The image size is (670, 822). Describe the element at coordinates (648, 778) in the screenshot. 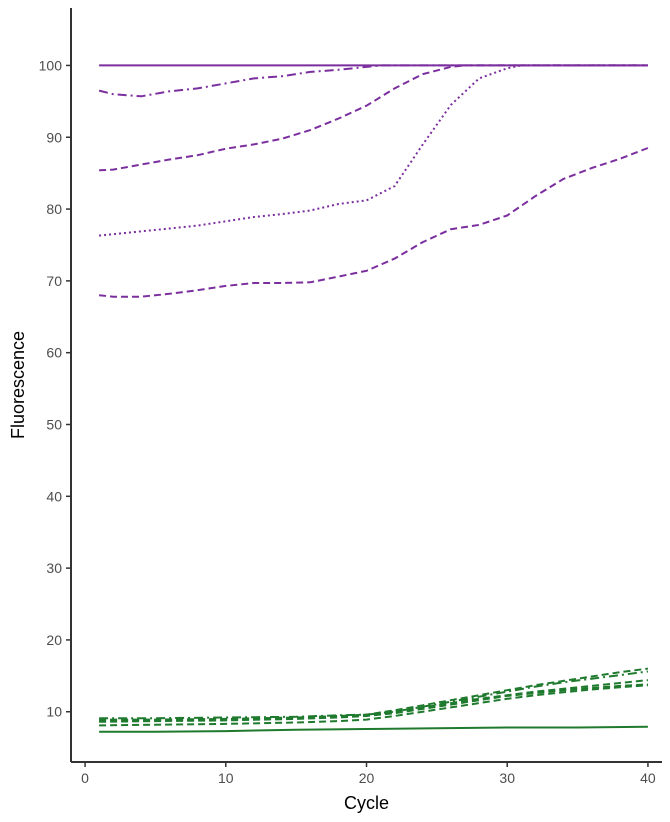

I see `x-tick-label: 40` at that location.